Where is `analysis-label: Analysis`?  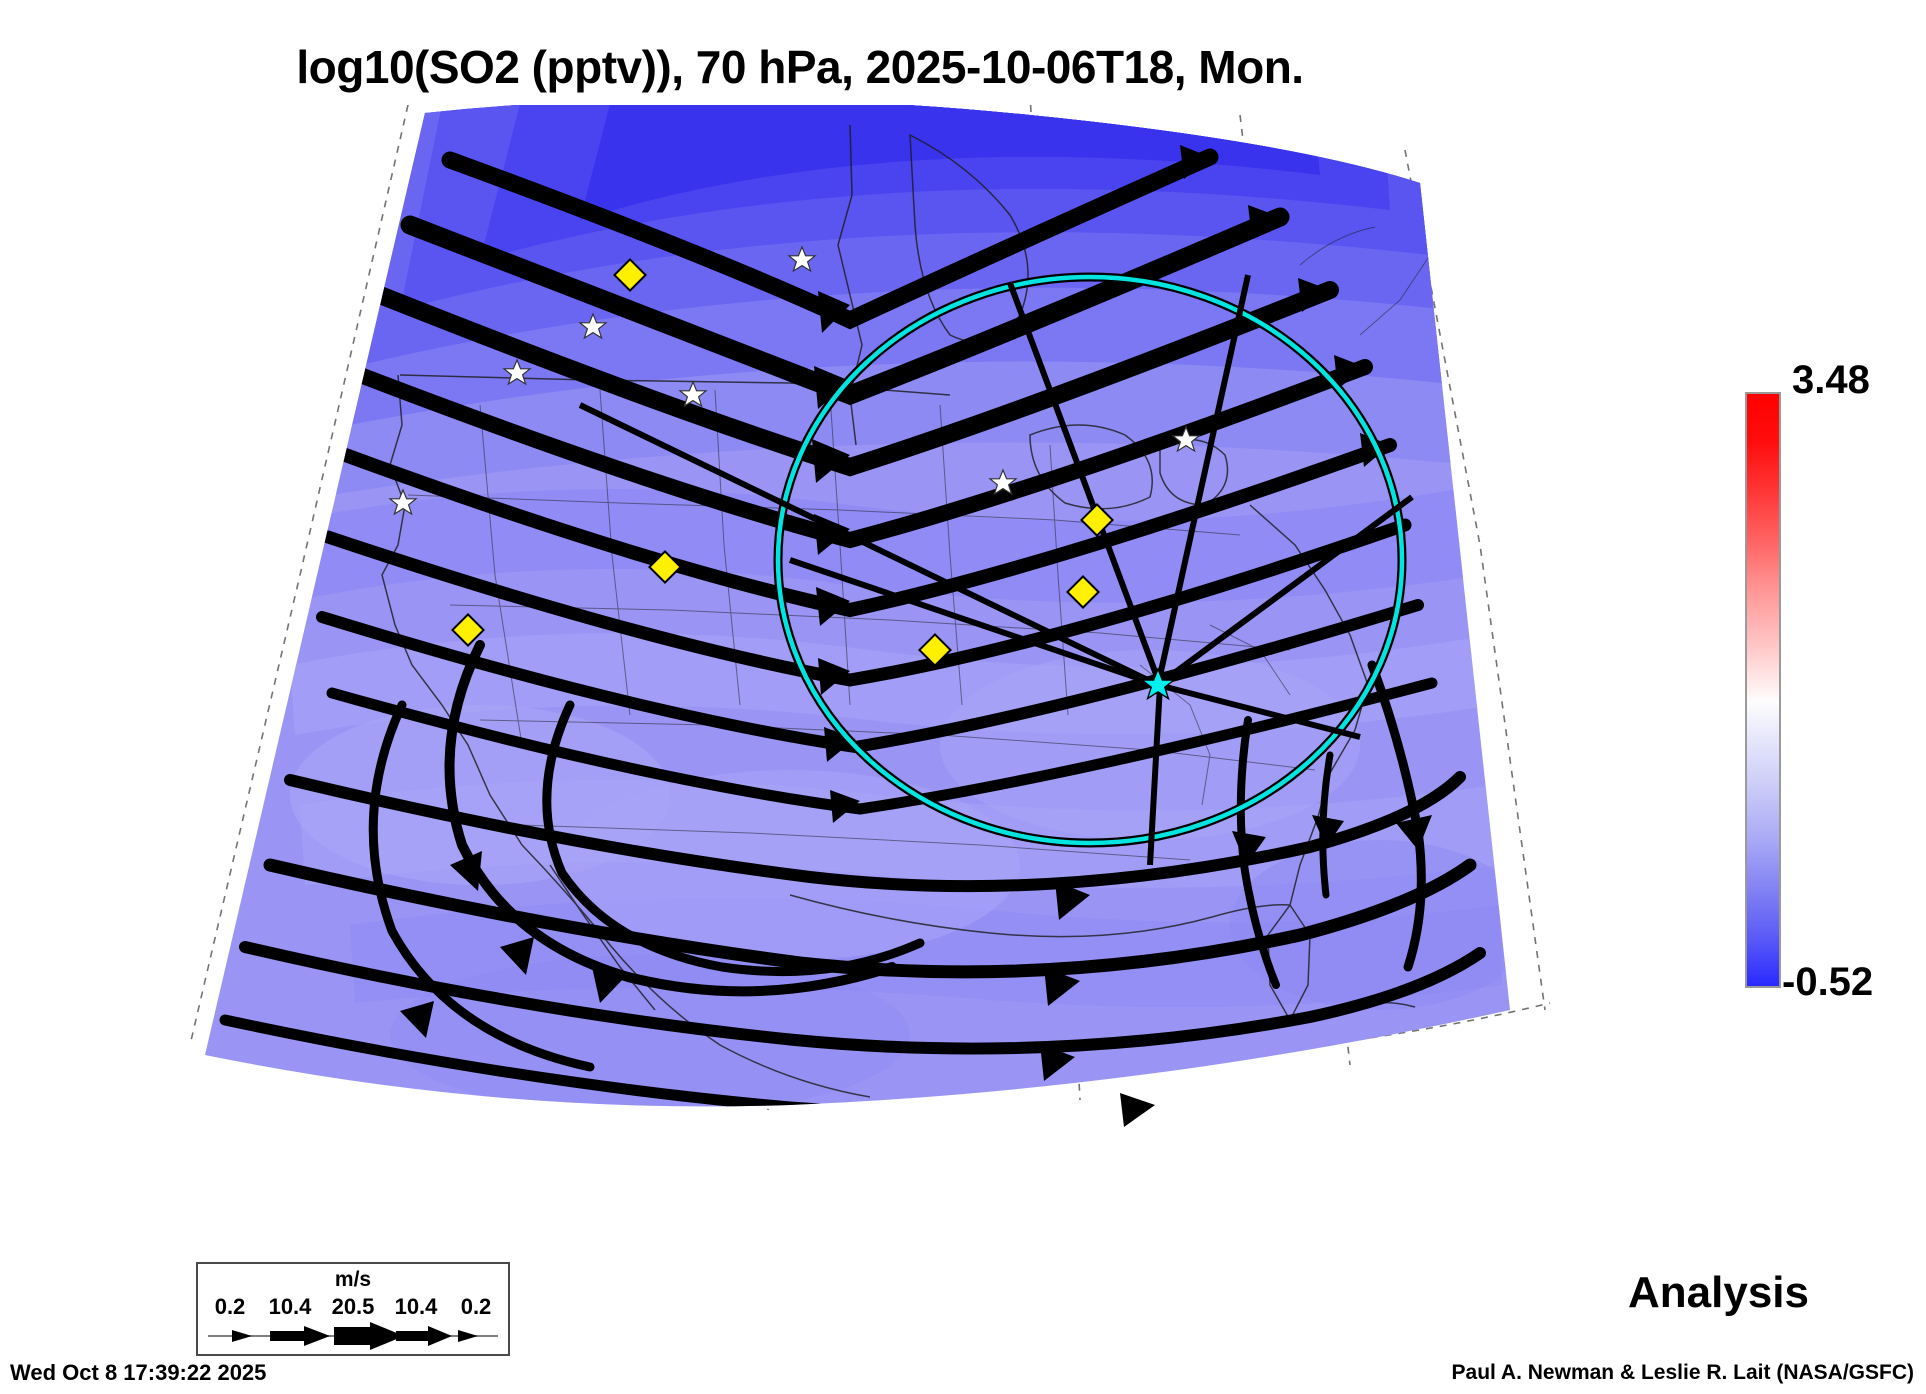
analysis-label: Analysis is located at coordinates (1718, 1292).